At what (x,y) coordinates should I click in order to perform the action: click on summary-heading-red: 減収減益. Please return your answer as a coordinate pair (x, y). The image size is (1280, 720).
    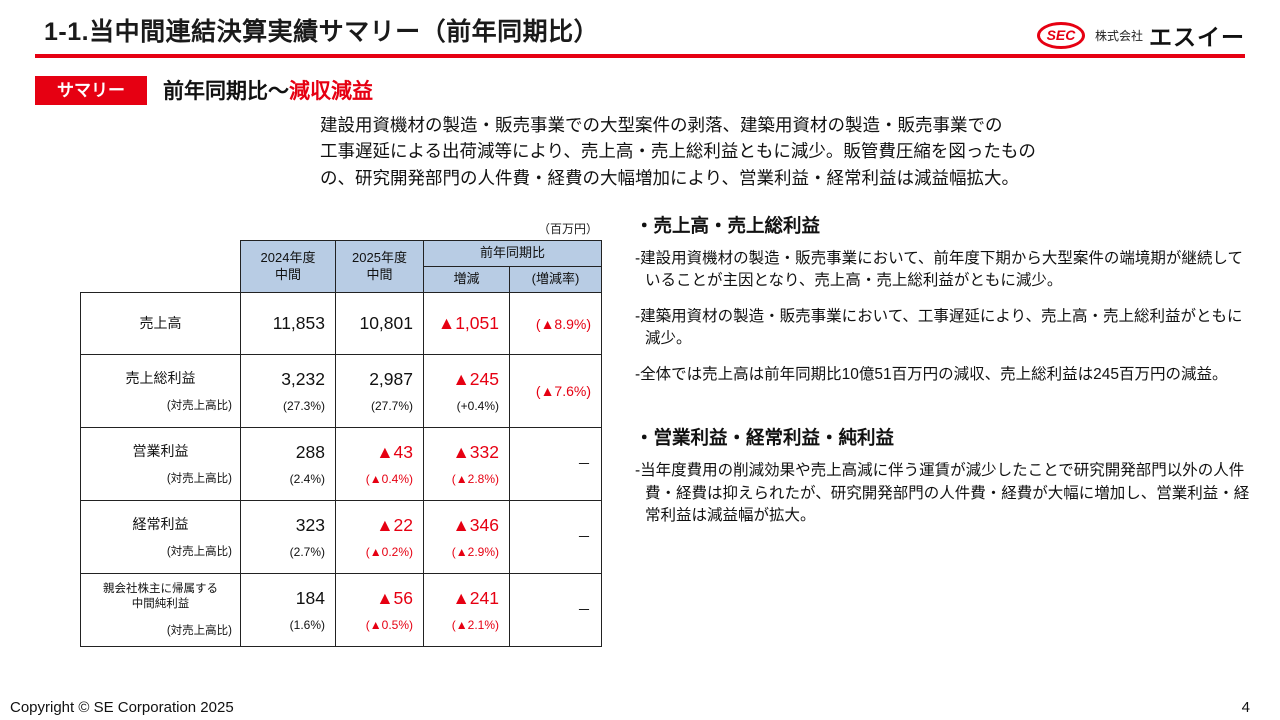
    Looking at the image, I should click on (331, 91).